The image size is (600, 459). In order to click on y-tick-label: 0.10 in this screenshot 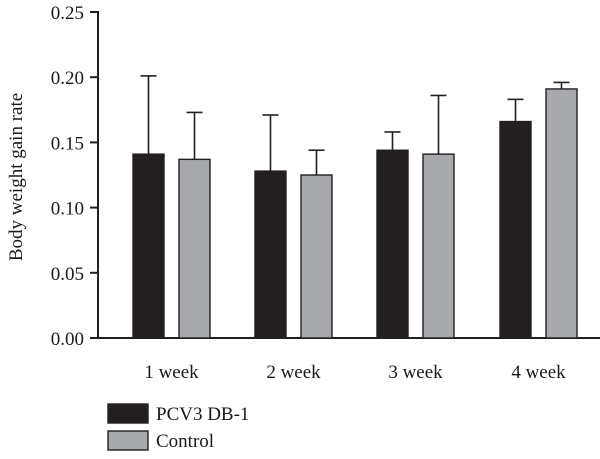, I will do `click(67, 209)`.